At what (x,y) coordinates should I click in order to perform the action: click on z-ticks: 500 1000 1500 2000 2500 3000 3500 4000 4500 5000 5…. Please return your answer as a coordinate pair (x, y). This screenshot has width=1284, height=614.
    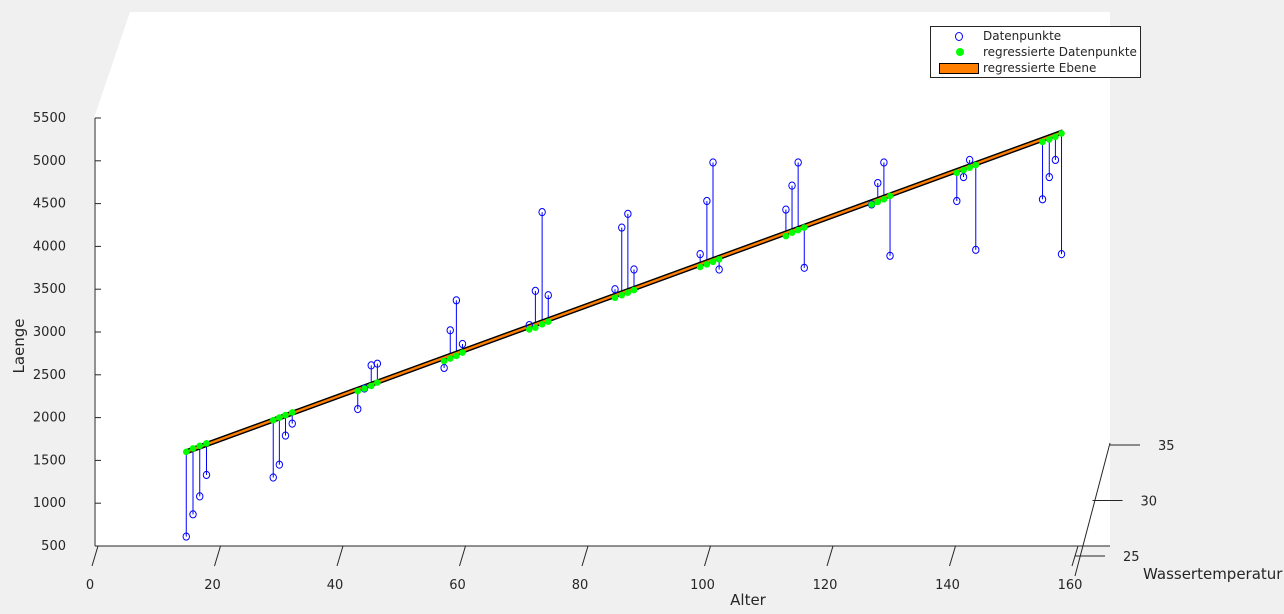
    Looking at the image, I should click on (67, 332).